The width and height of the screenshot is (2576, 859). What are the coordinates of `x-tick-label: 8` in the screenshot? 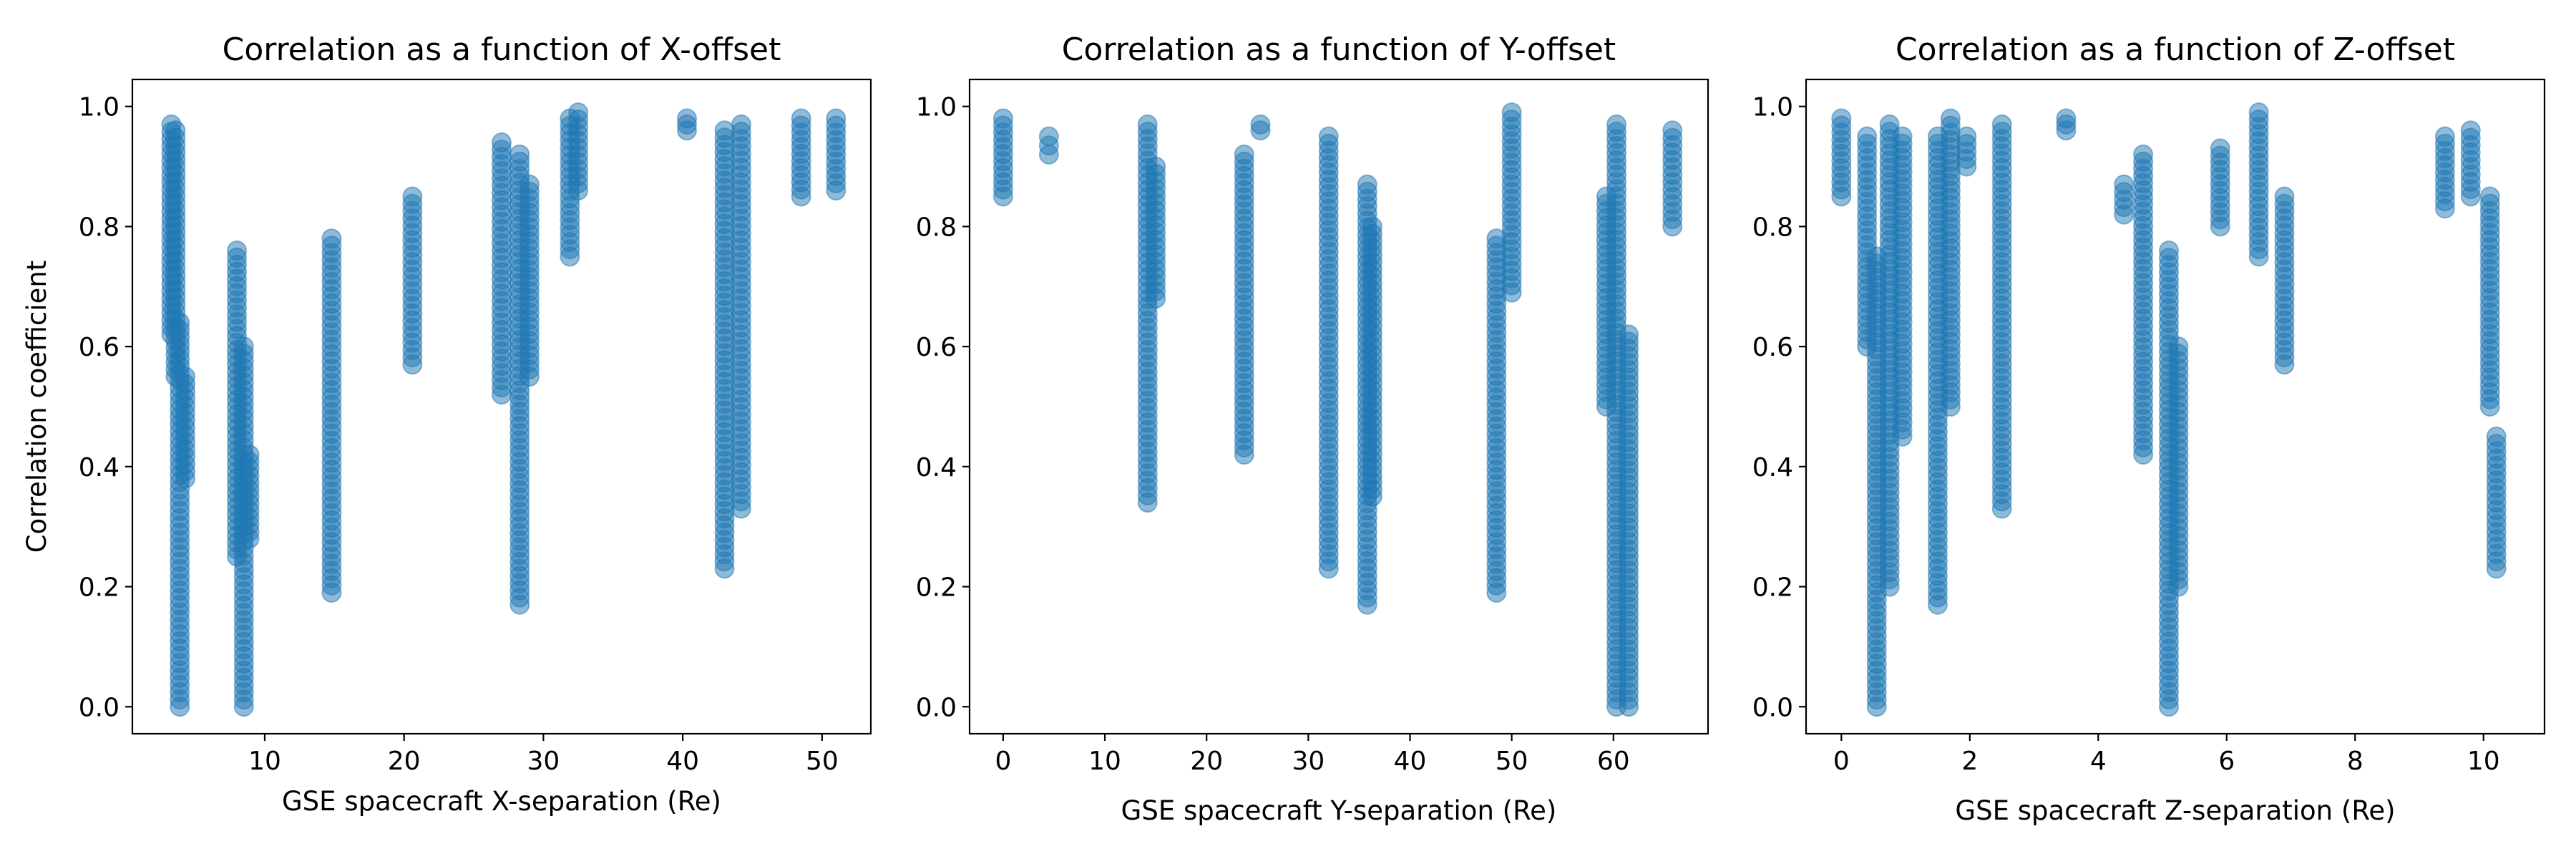 It's located at (2355, 761).